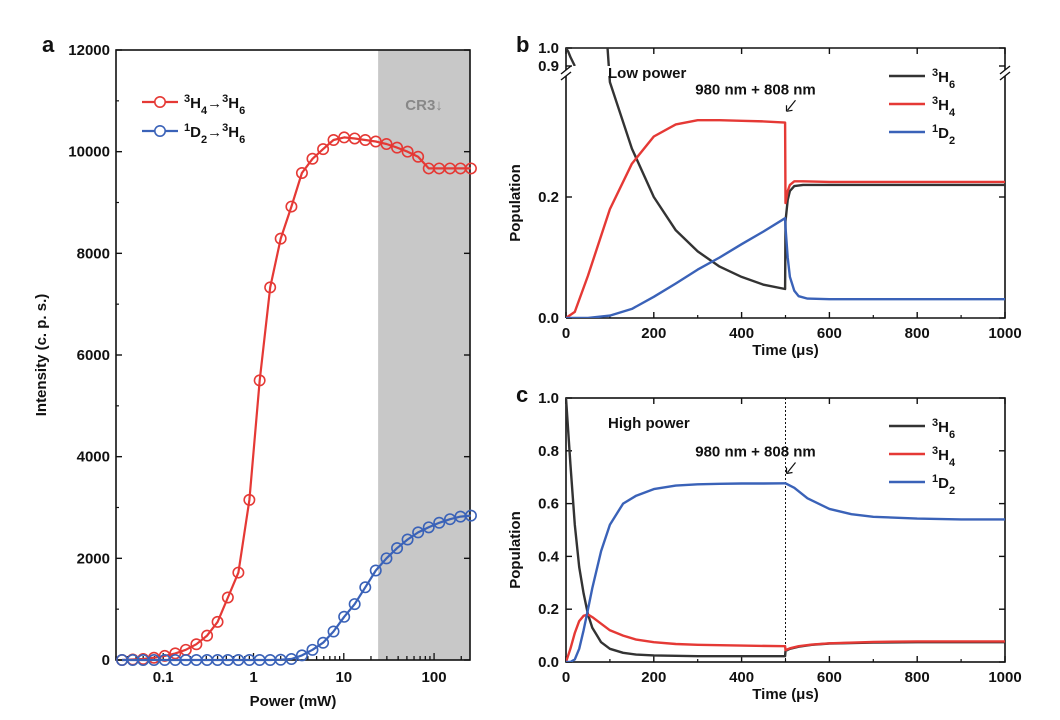 This screenshot has width=1060, height=720. I want to click on legend-label: 1D2→3H6, so click(214, 134).